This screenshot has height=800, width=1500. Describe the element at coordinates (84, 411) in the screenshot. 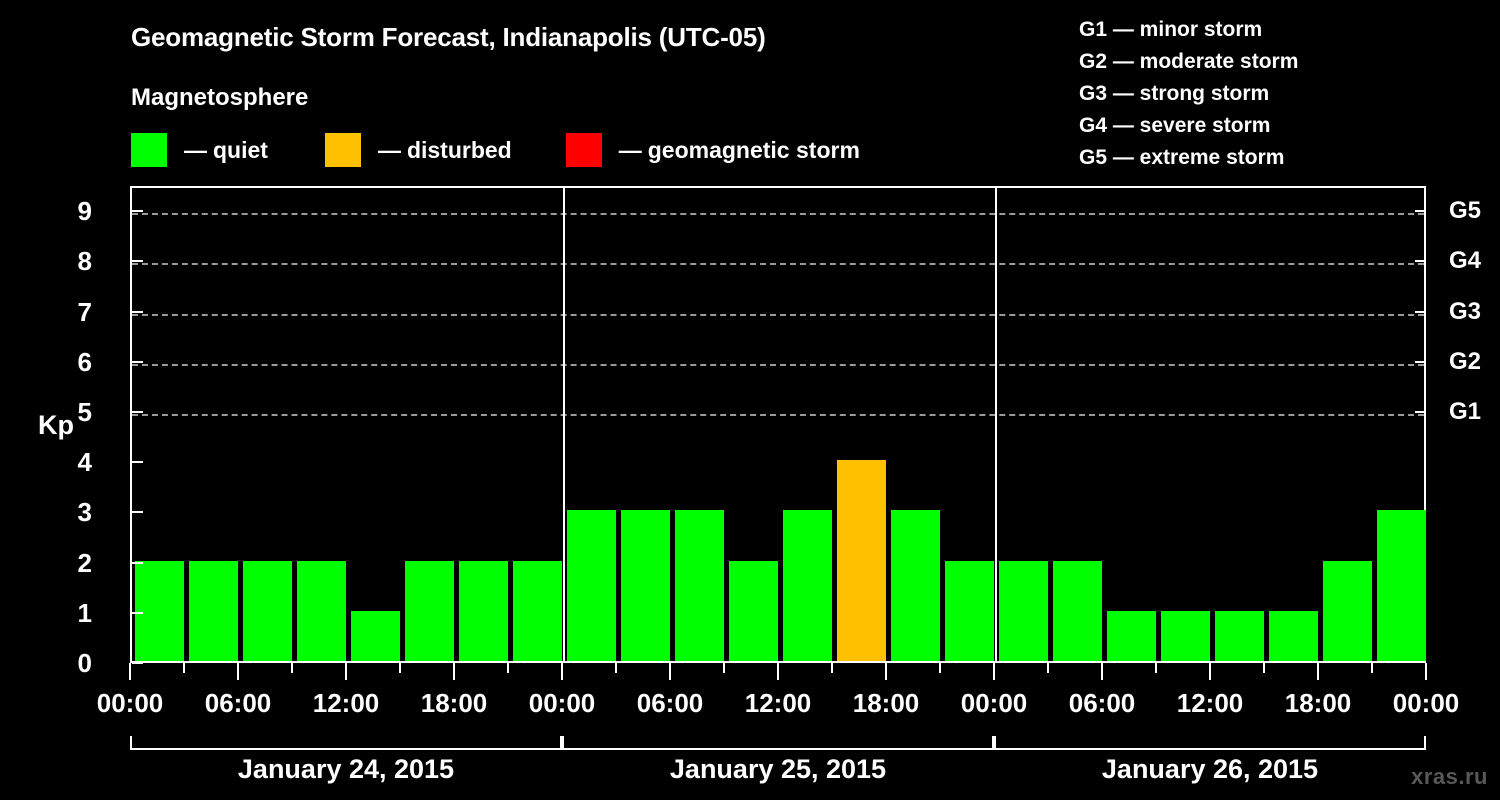

I see `y-tick-label: 5` at that location.